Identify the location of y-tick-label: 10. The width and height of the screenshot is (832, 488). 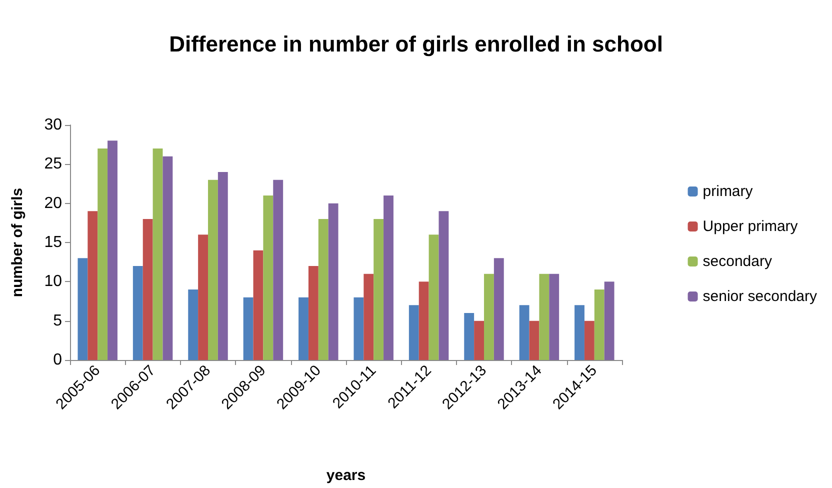
(53, 281).